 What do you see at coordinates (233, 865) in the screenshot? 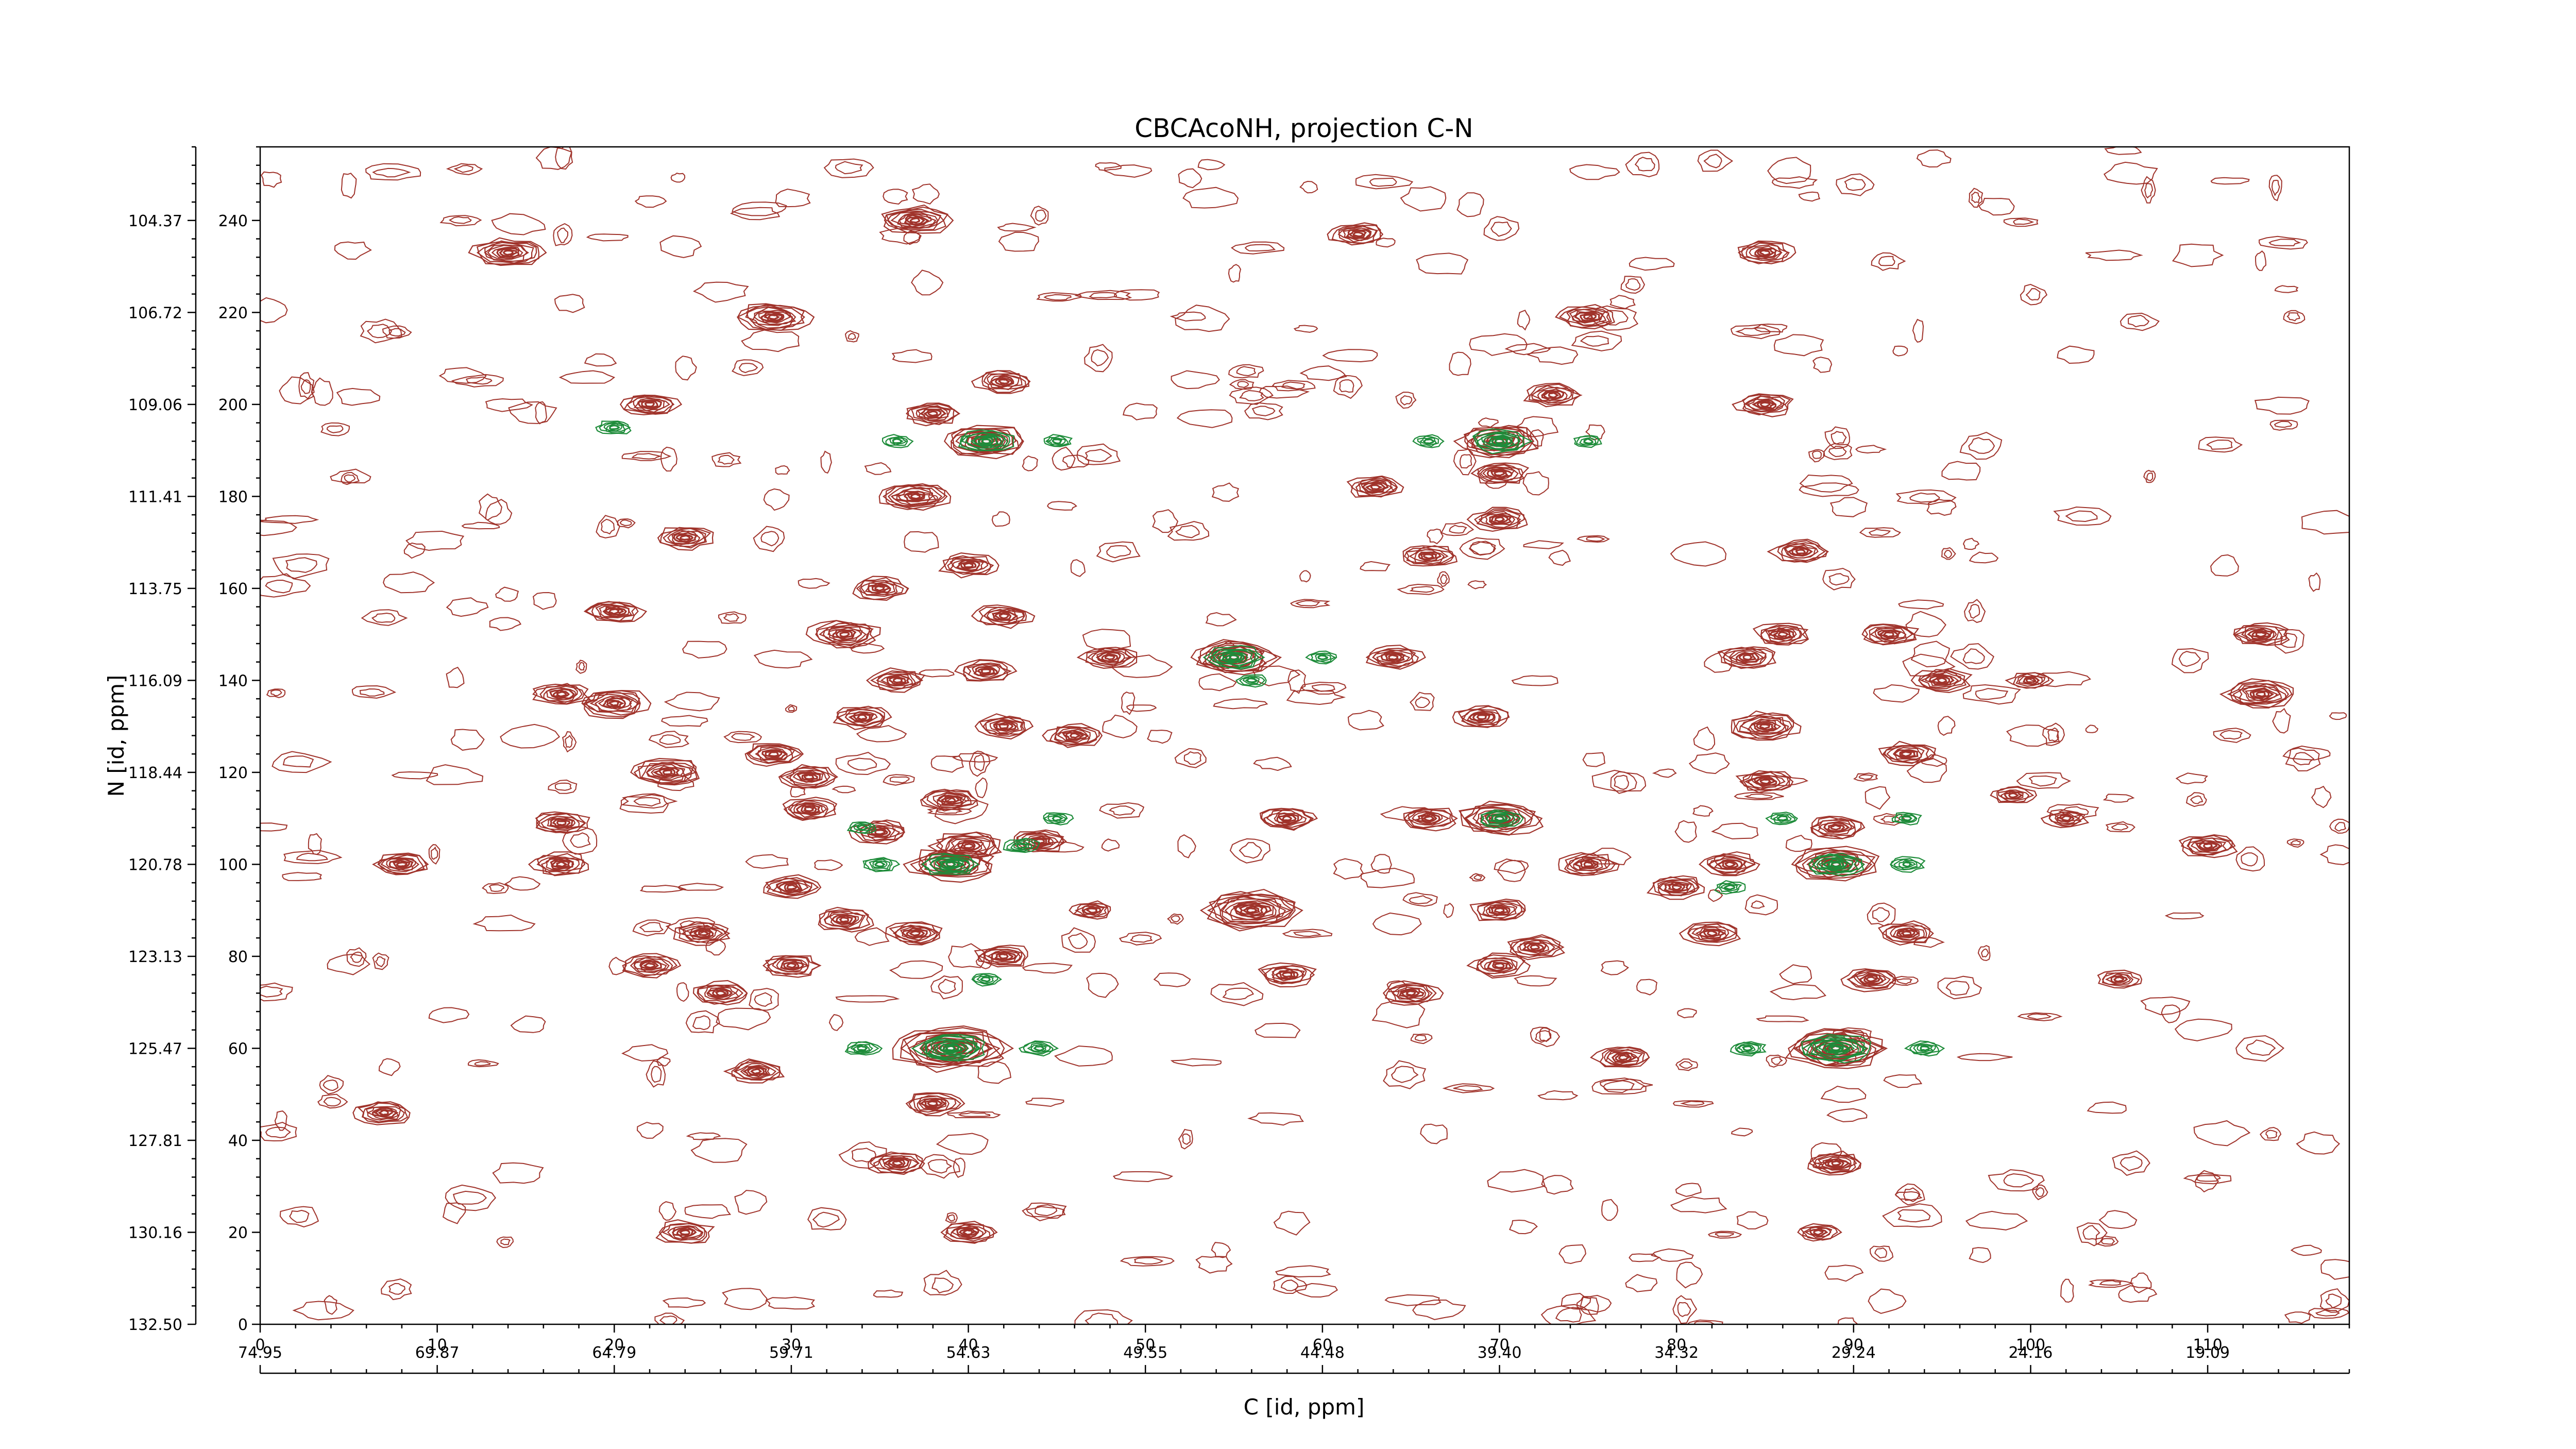
I see `y-tick-label: 100` at bounding box center [233, 865].